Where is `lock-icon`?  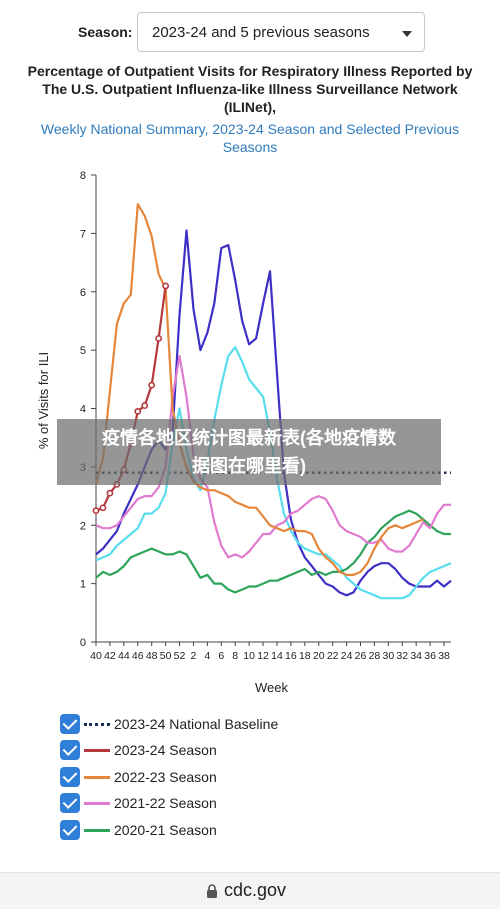
lock-icon is located at coordinates (212, 891).